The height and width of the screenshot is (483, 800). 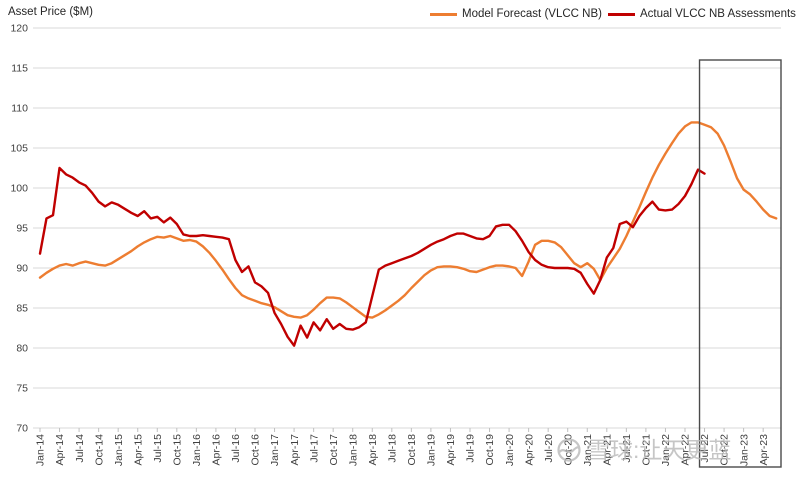 What do you see at coordinates (19, 69) in the screenshot?
I see `y-tick-label: 115` at bounding box center [19, 69].